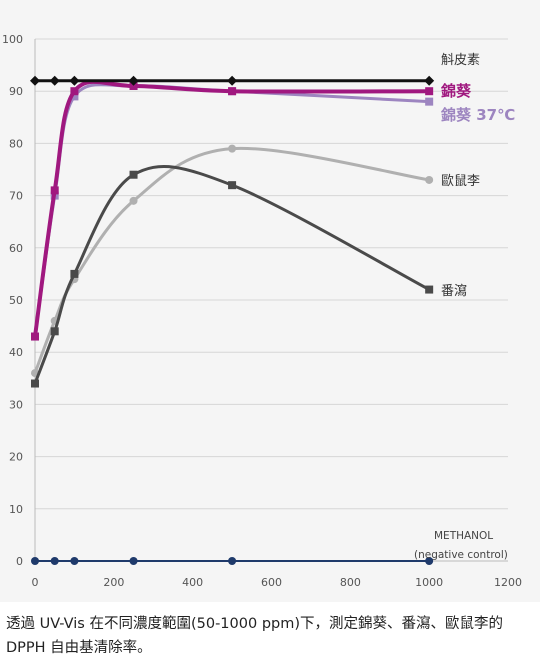 Image resolution: width=540 pixels, height=672 pixels. I want to click on y-tick-label: 60, so click(16, 248).